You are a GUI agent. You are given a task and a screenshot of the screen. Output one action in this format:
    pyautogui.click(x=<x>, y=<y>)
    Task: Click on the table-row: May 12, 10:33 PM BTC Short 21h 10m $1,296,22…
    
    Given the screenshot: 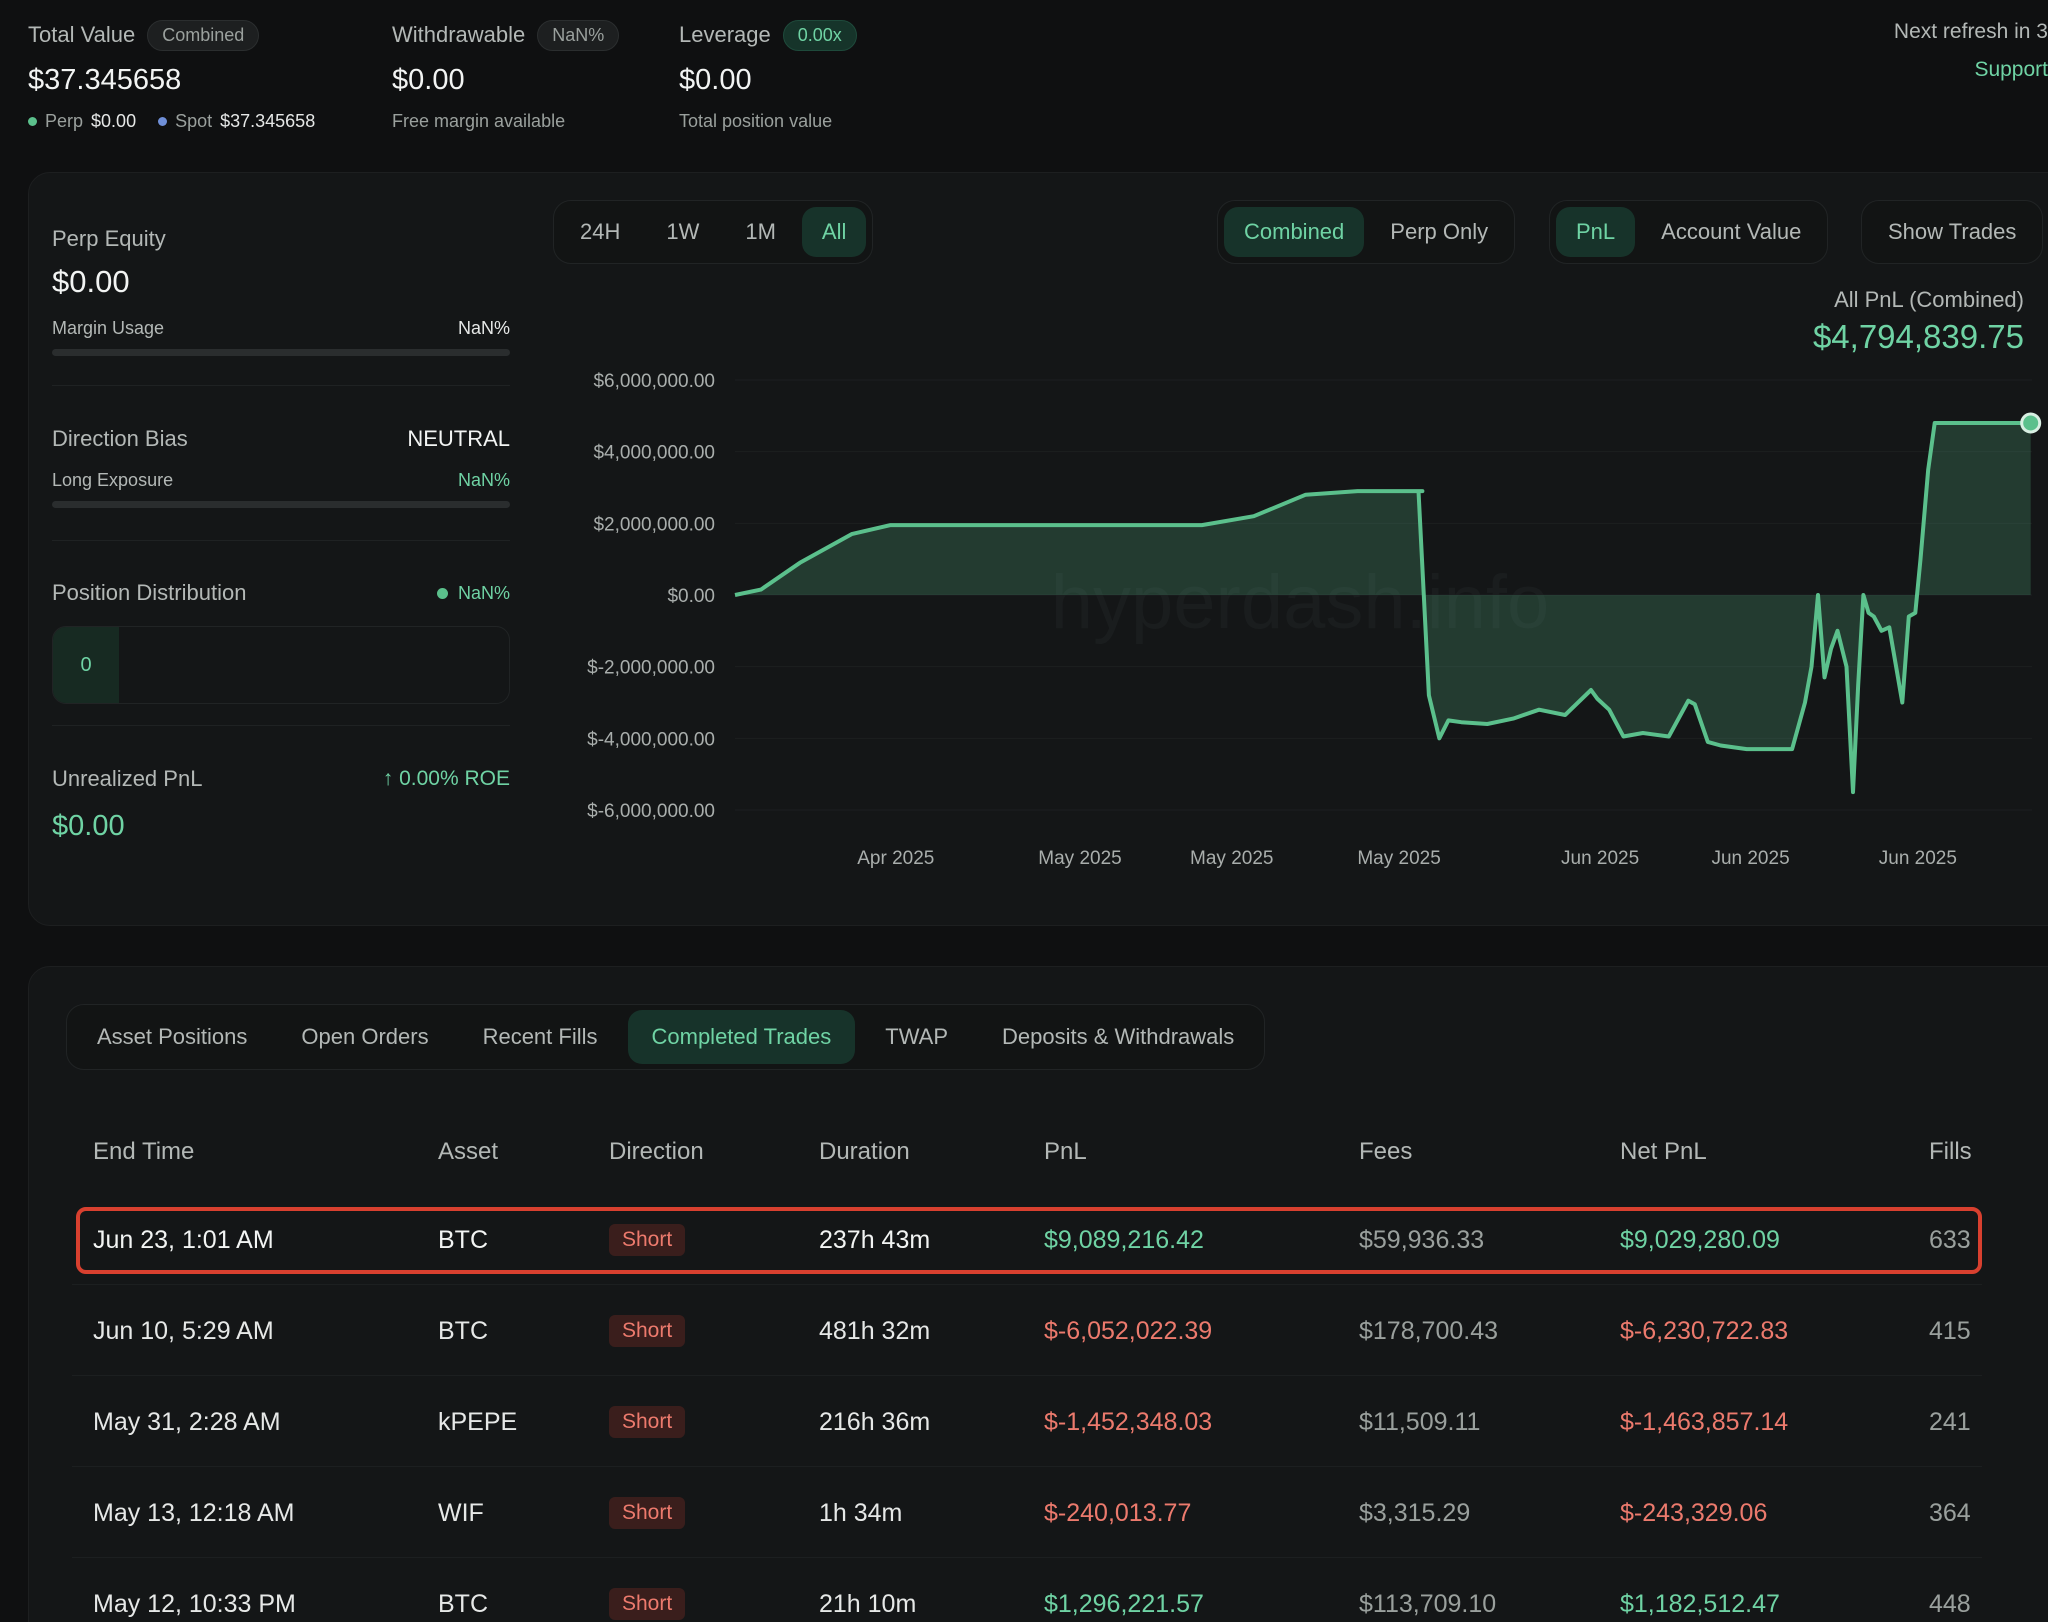 What is the action you would take?
    pyautogui.click(x=1027, y=1590)
    